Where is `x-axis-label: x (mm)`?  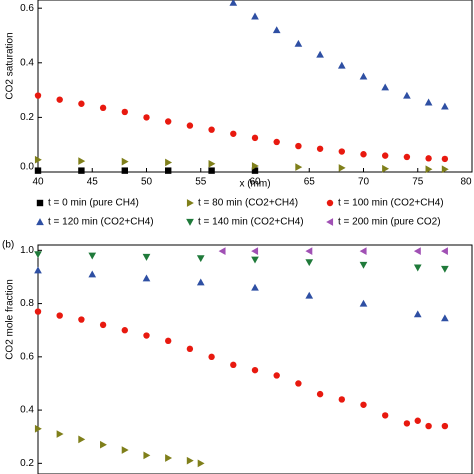 x-axis-label: x (mm) is located at coordinates (254, 184).